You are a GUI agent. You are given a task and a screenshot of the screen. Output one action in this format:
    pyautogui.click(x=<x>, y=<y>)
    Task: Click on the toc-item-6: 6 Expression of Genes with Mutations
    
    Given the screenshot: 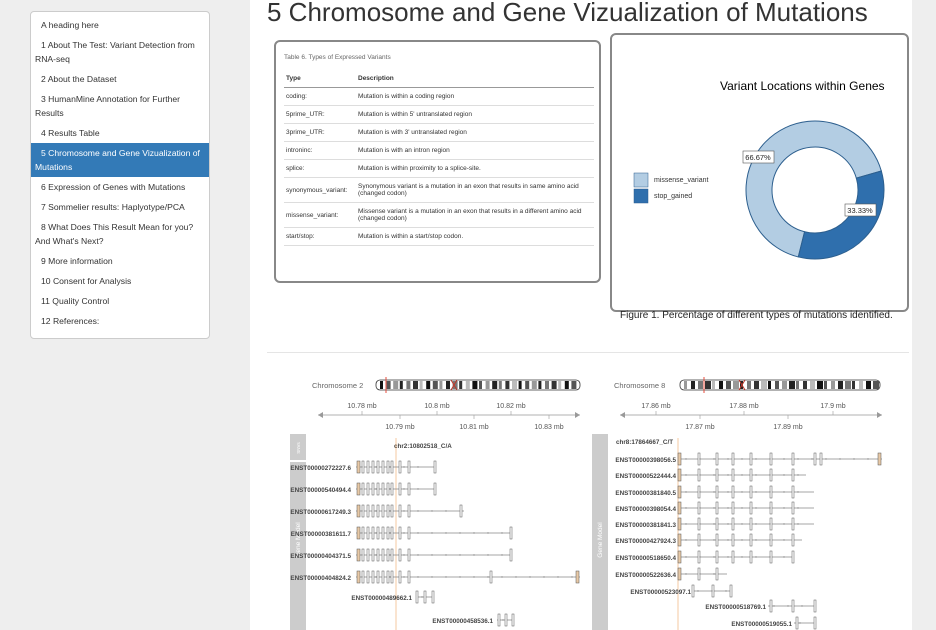 What is the action you would take?
    pyautogui.click(x=113, y=187)
    